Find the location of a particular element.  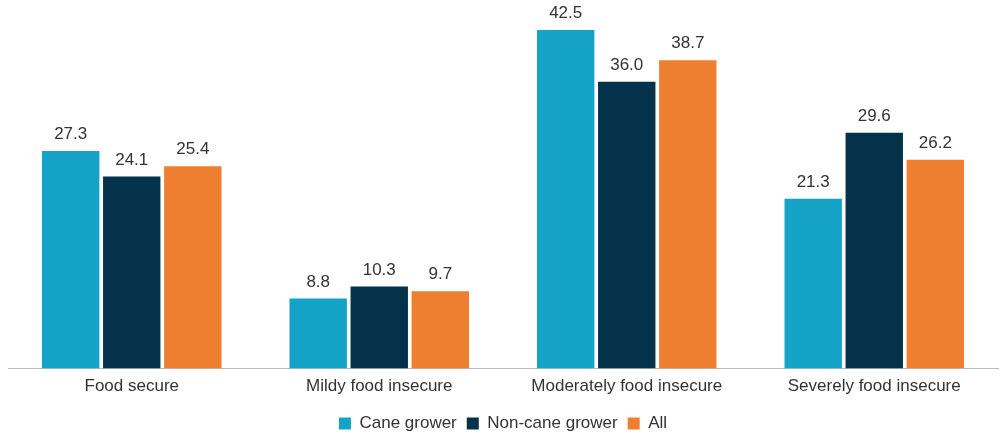

data-label: 38.7 is located at coordinates (688, 43).